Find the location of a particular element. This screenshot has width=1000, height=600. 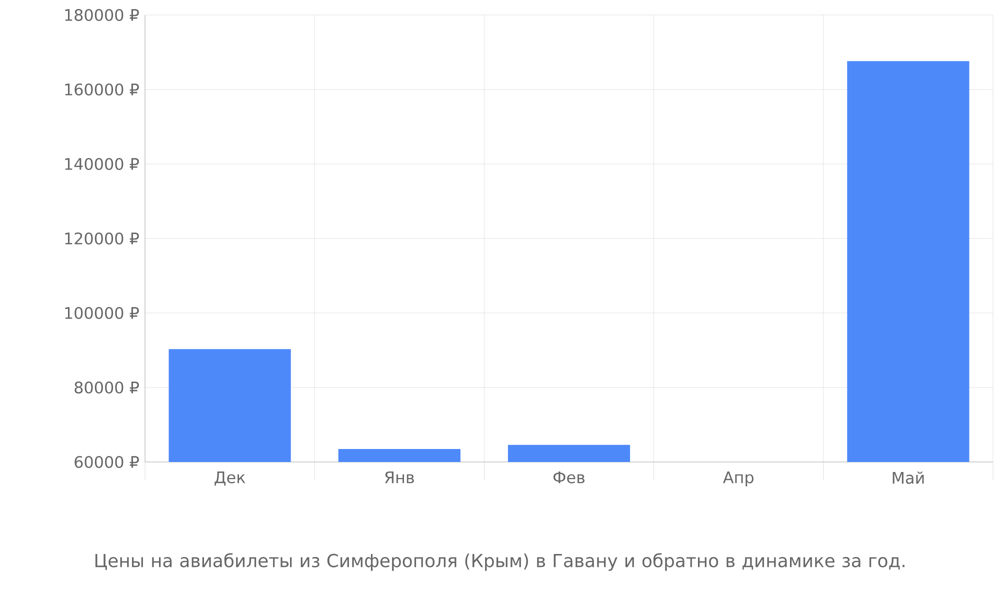

x-tick-label: Апр is located at coordinates (738, 478).